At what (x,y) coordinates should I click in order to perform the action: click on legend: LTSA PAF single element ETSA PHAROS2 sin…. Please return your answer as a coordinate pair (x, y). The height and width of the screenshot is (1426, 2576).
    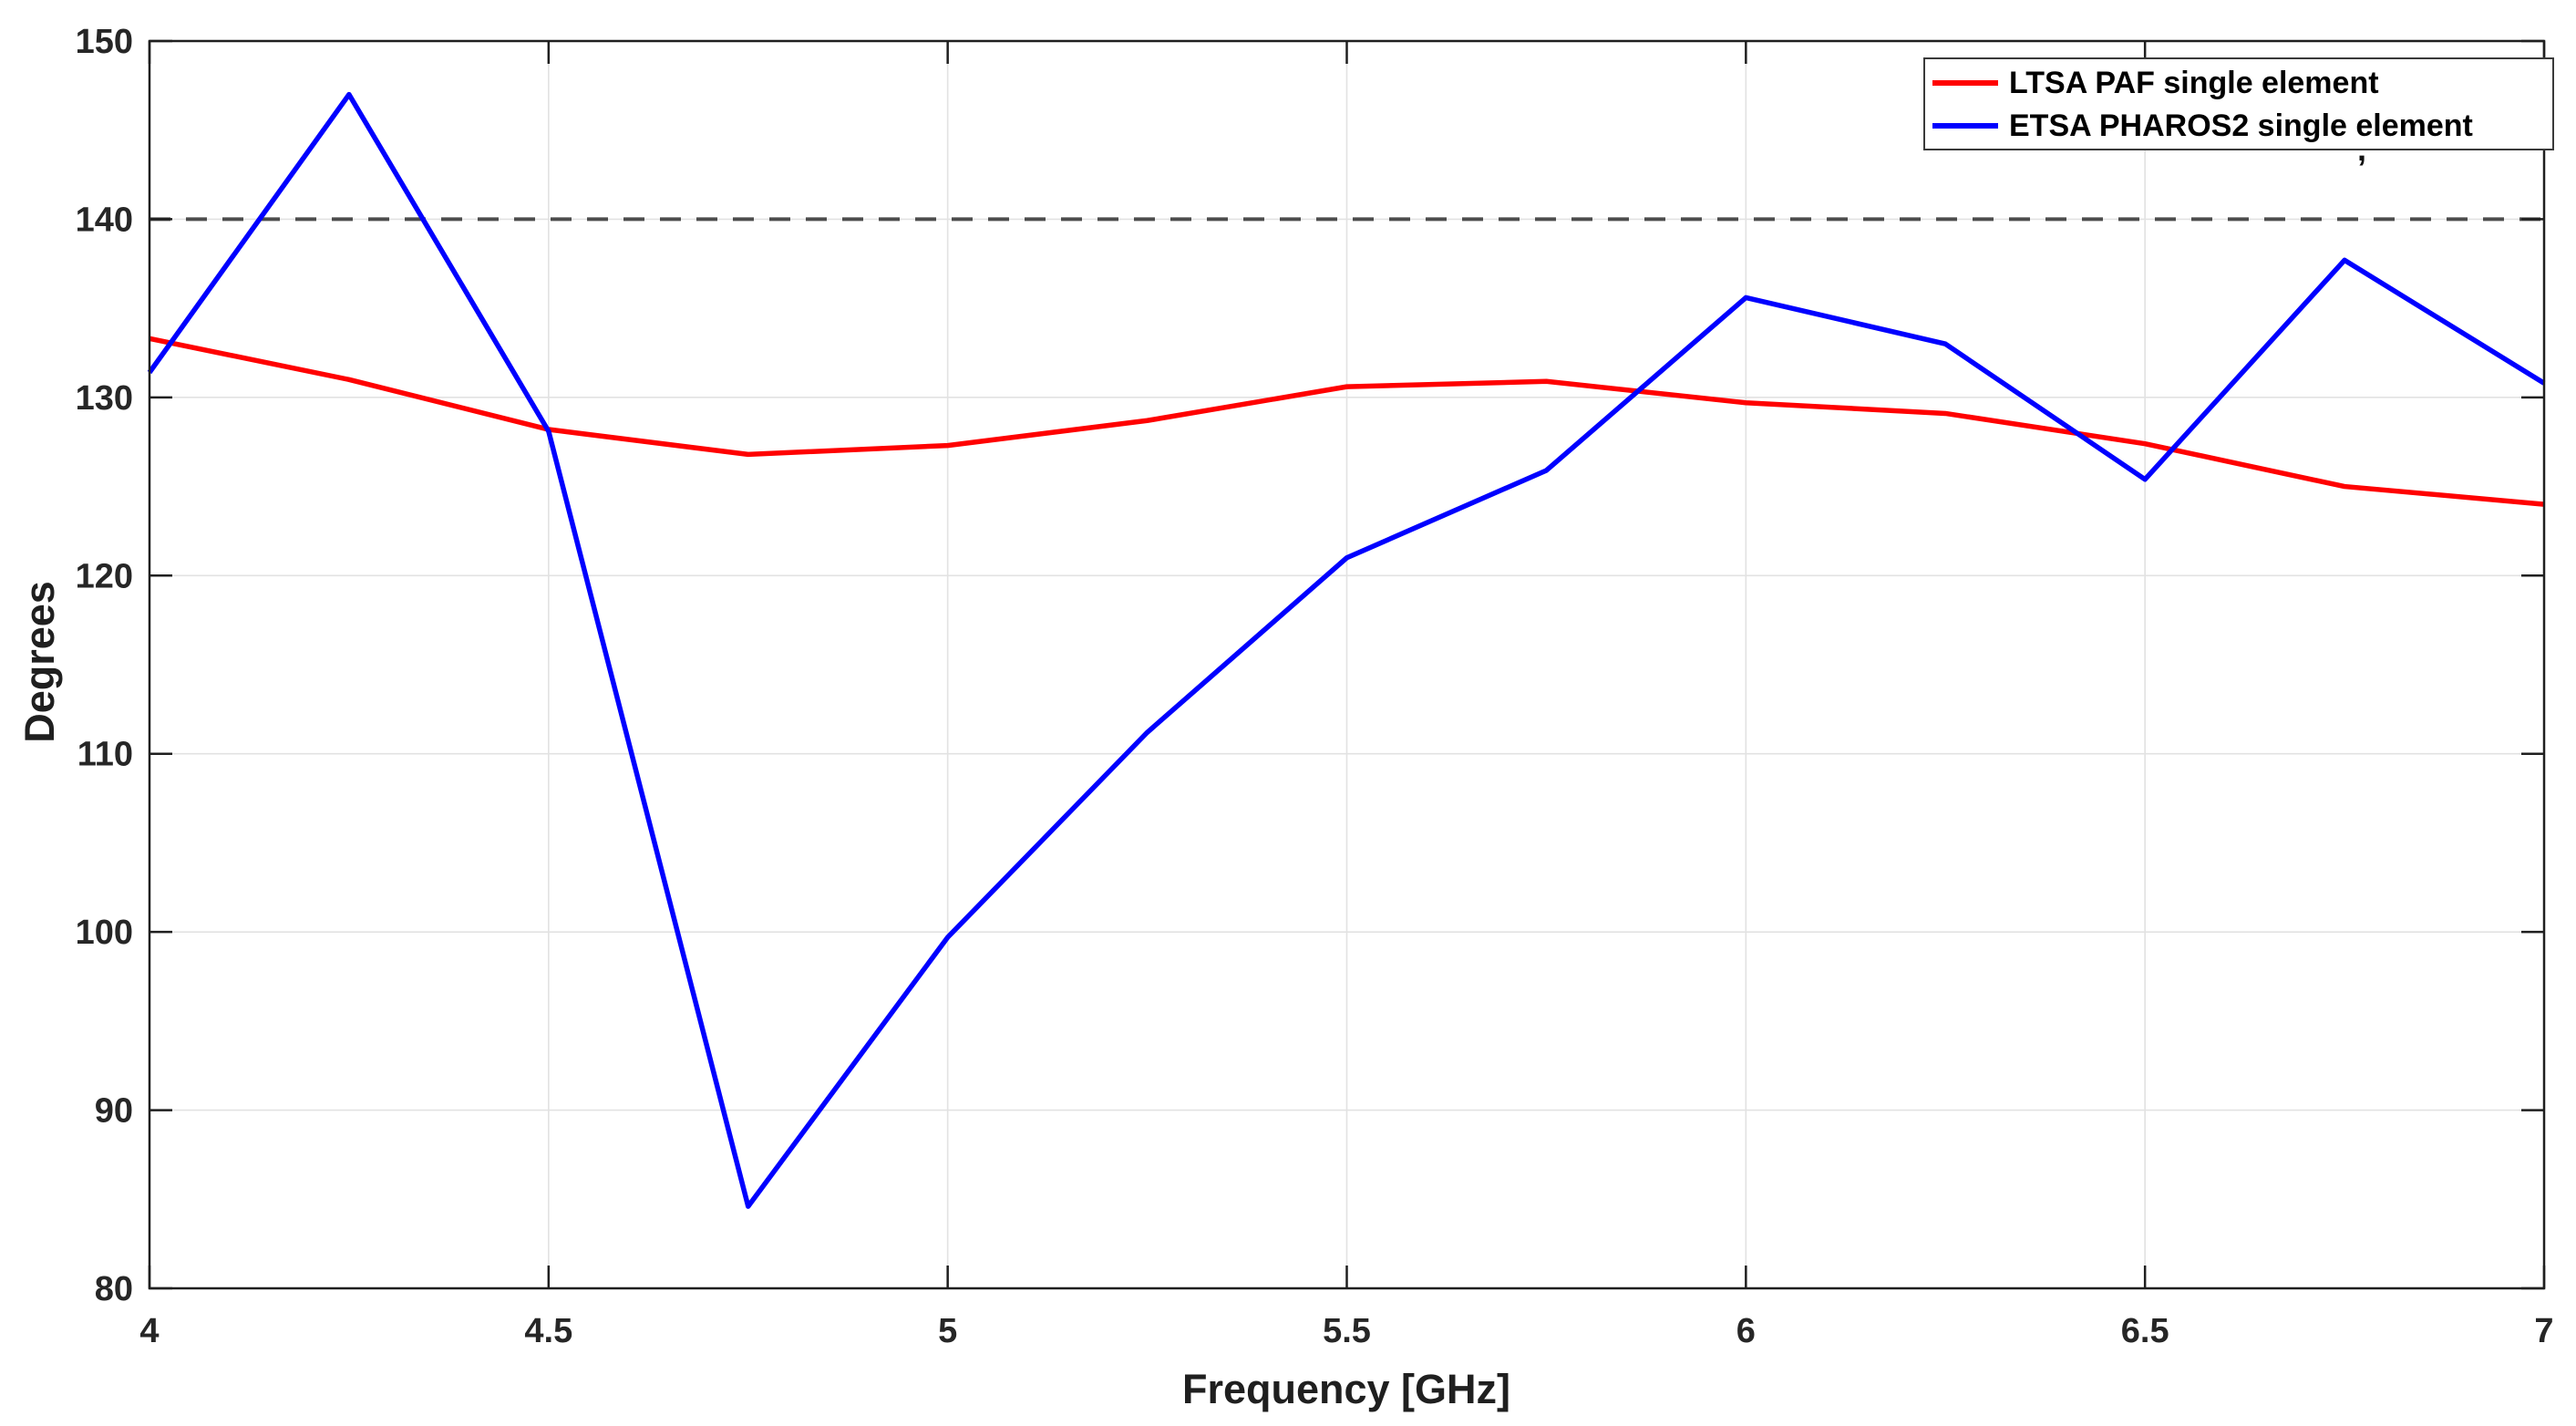
    Looking at the image, I should click on (2238, 103).